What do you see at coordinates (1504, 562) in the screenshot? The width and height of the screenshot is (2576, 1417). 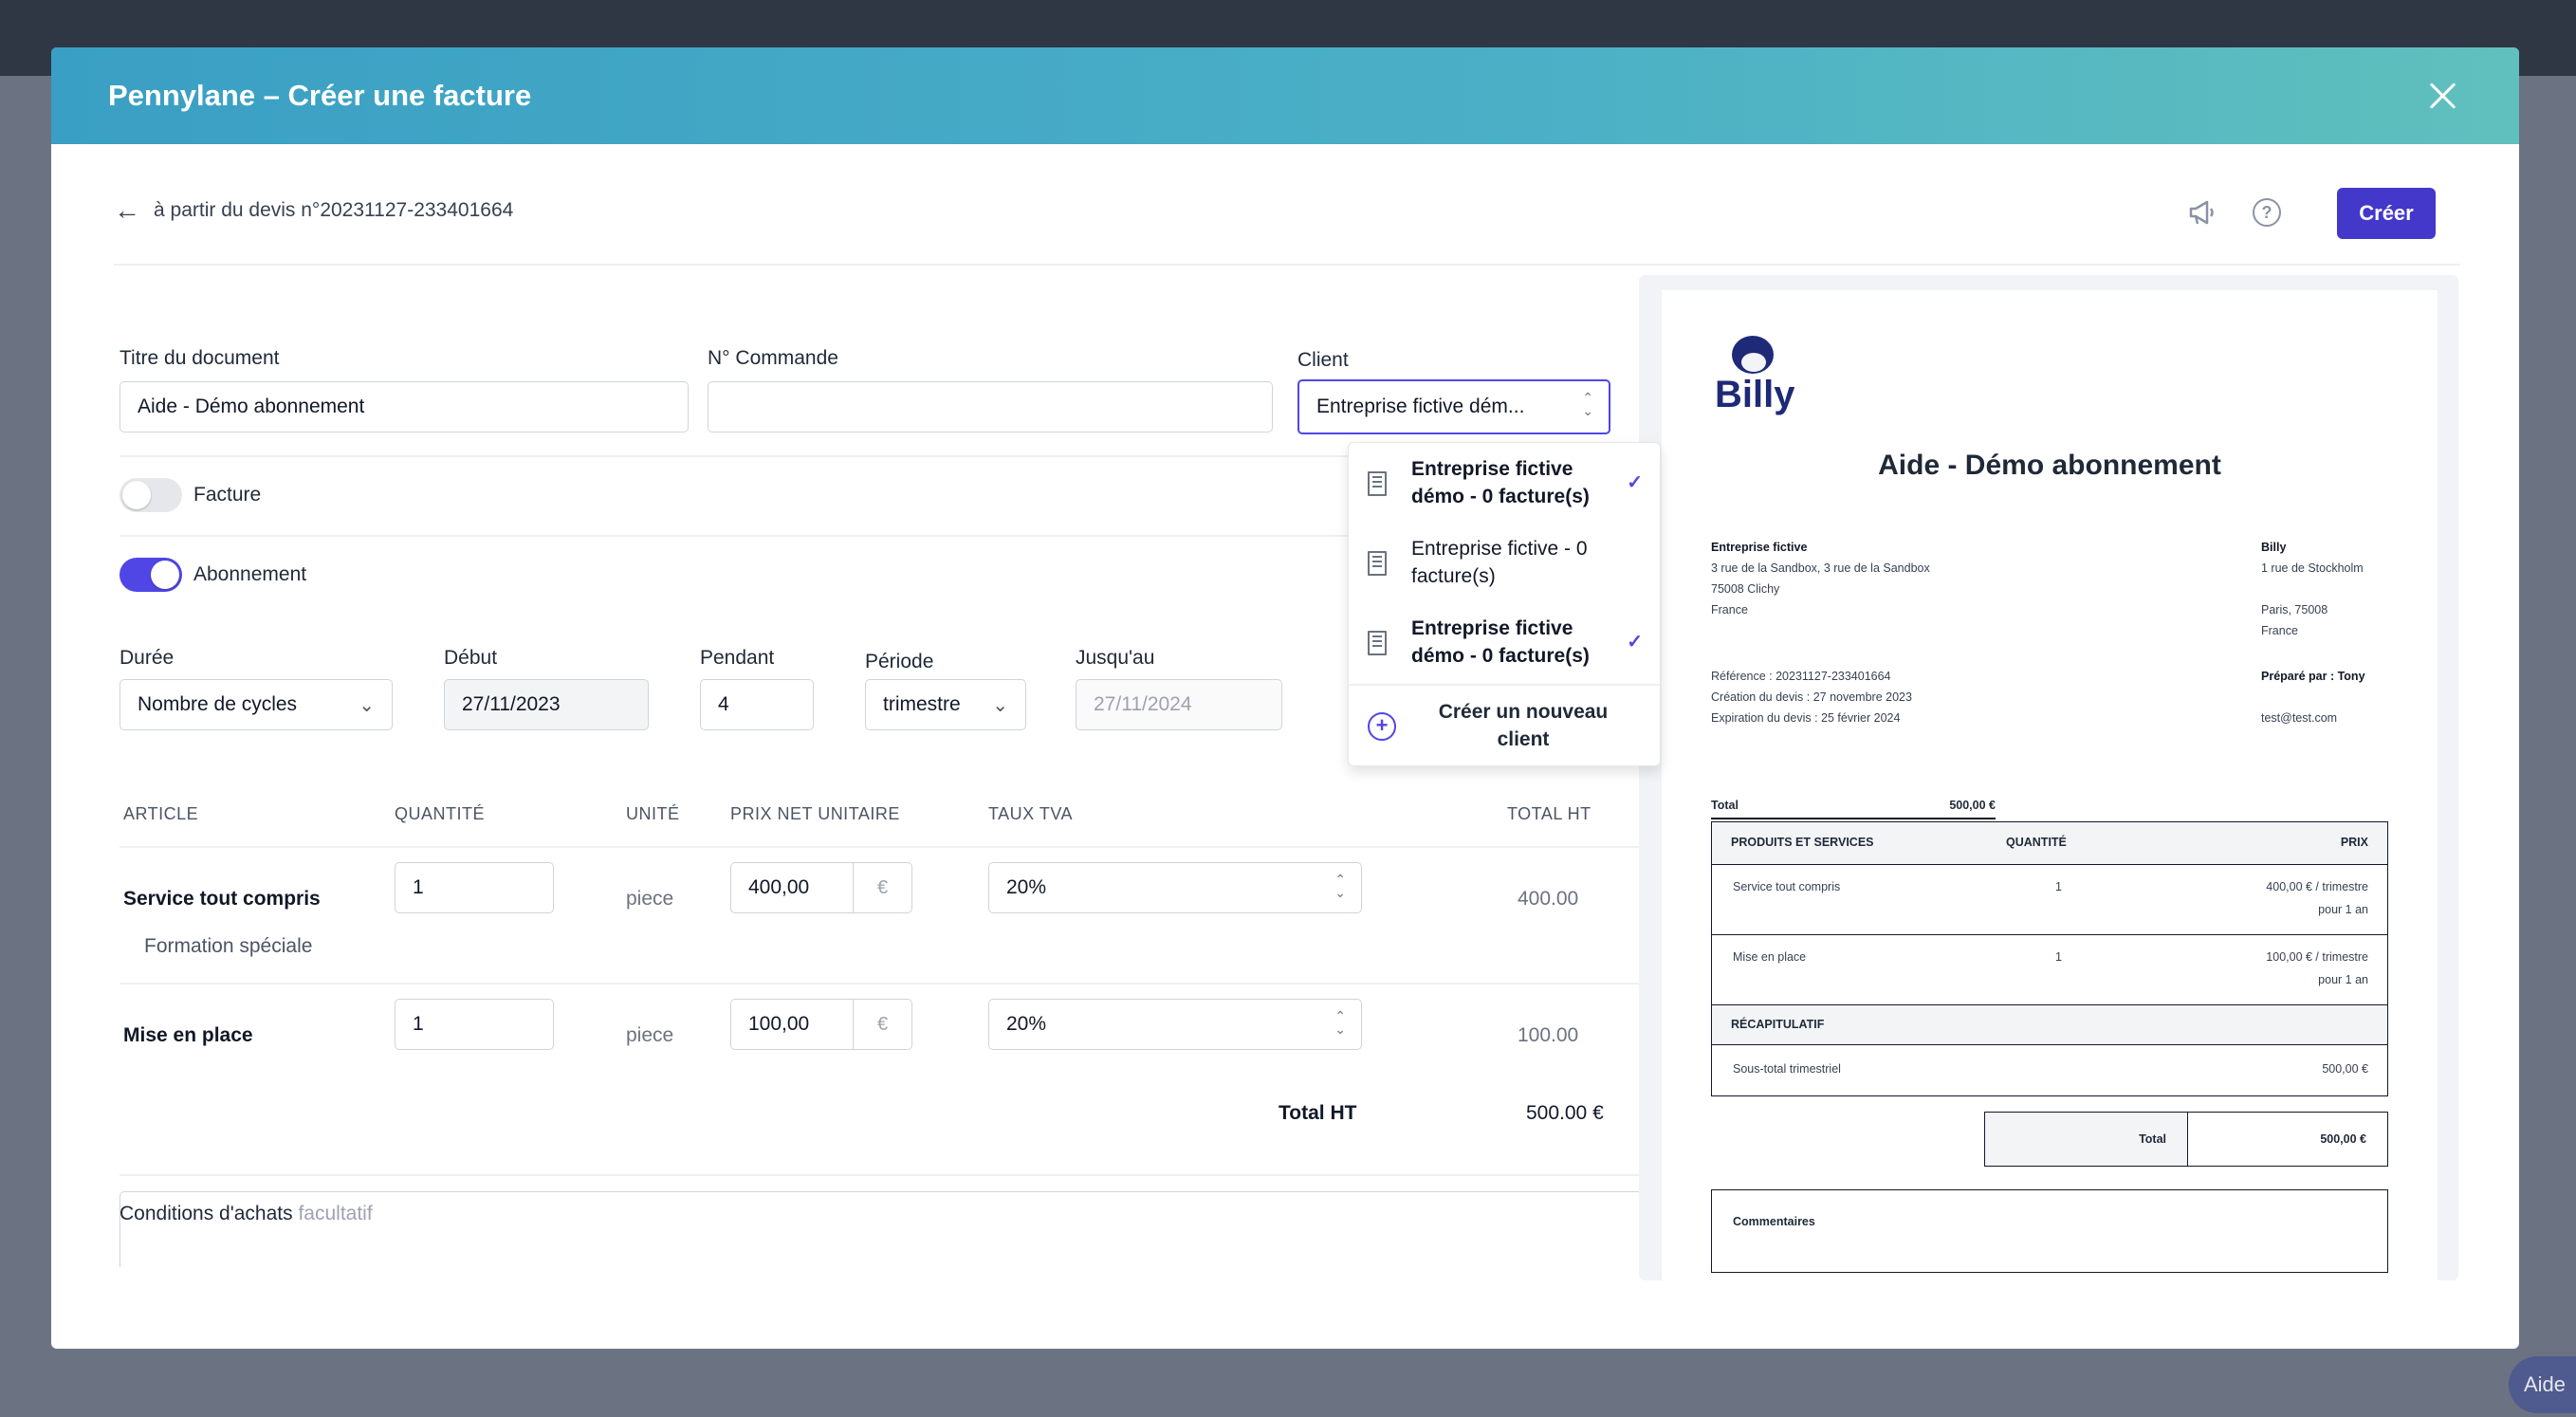 I see `client-option: Entreprise fictive - 0 facture(s)` at bounding box center [1504, 562].